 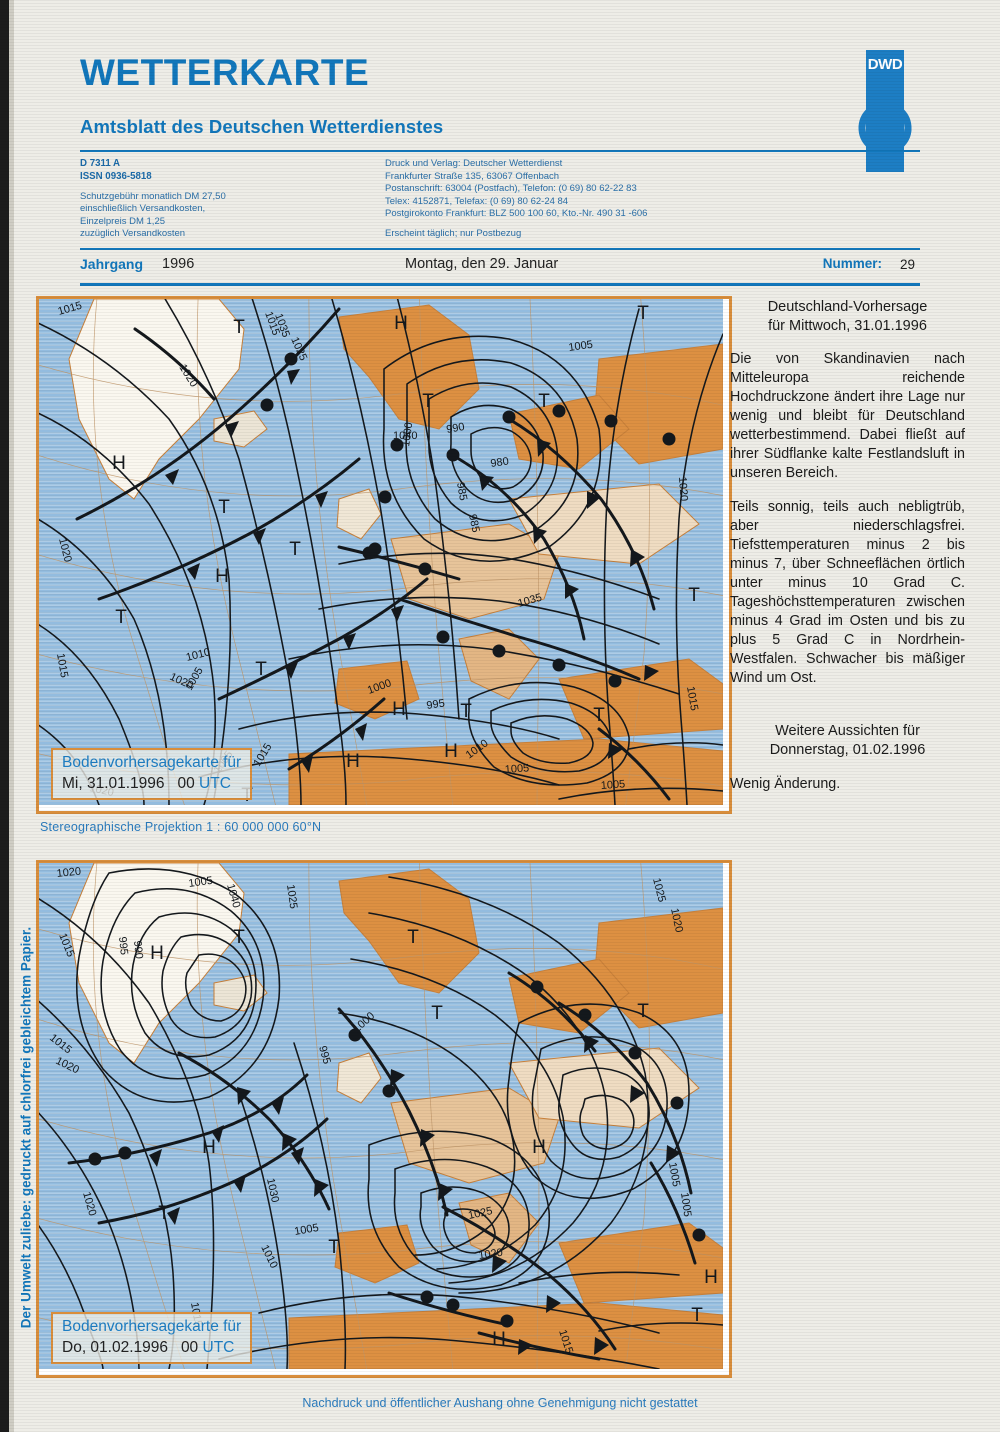 I want to click on publication-code: D 7311 A, so click(x=100, y=163).